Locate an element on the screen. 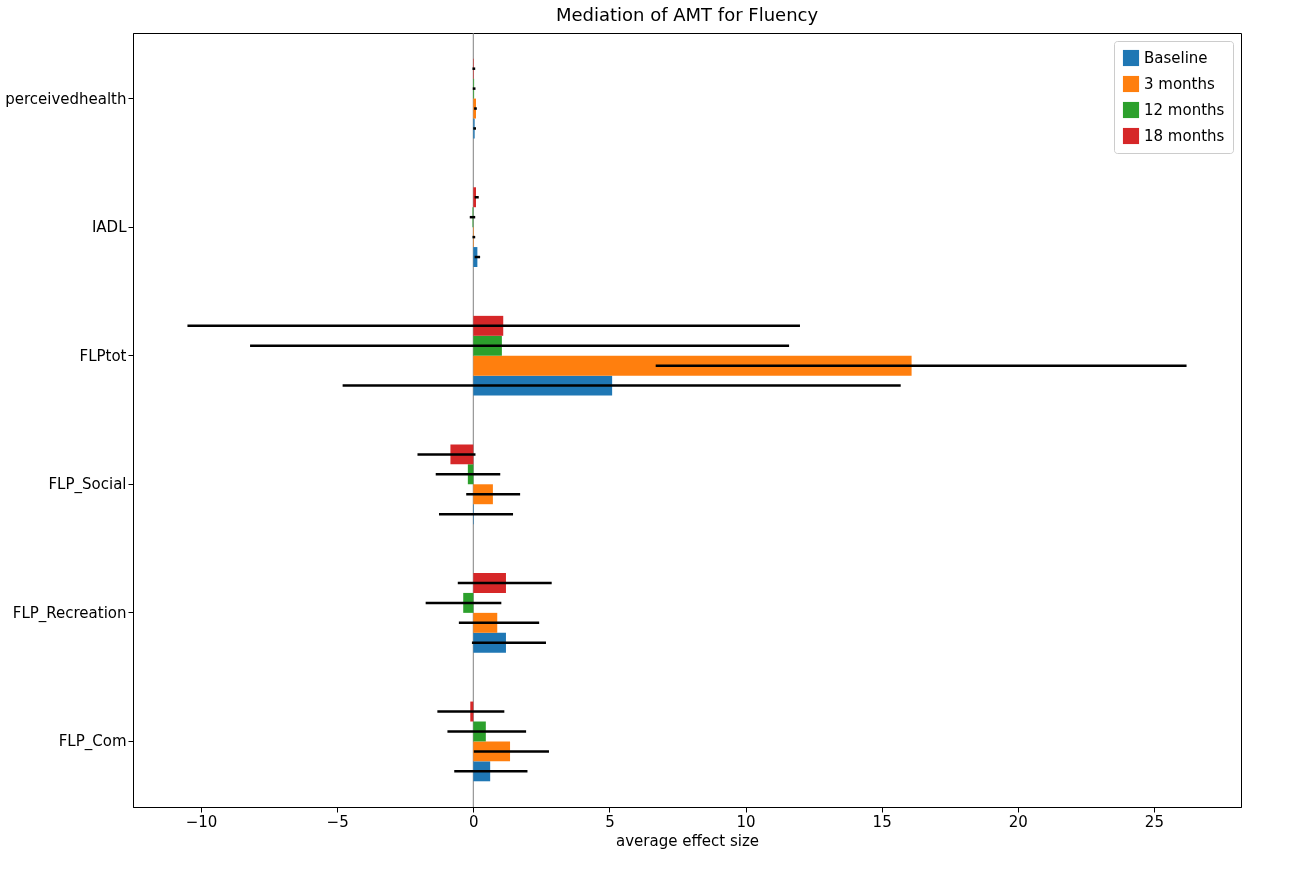  x-tick-label: 20 is located at coordinates (1018, 821).